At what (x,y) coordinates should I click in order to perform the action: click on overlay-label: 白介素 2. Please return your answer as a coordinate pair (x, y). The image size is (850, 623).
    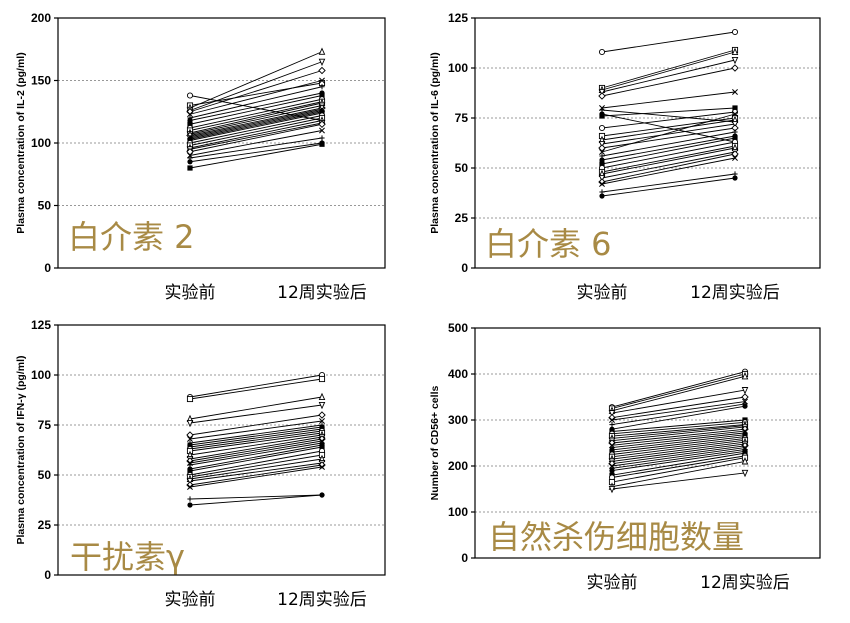
    Looking at the image, I should click on (131, 237).